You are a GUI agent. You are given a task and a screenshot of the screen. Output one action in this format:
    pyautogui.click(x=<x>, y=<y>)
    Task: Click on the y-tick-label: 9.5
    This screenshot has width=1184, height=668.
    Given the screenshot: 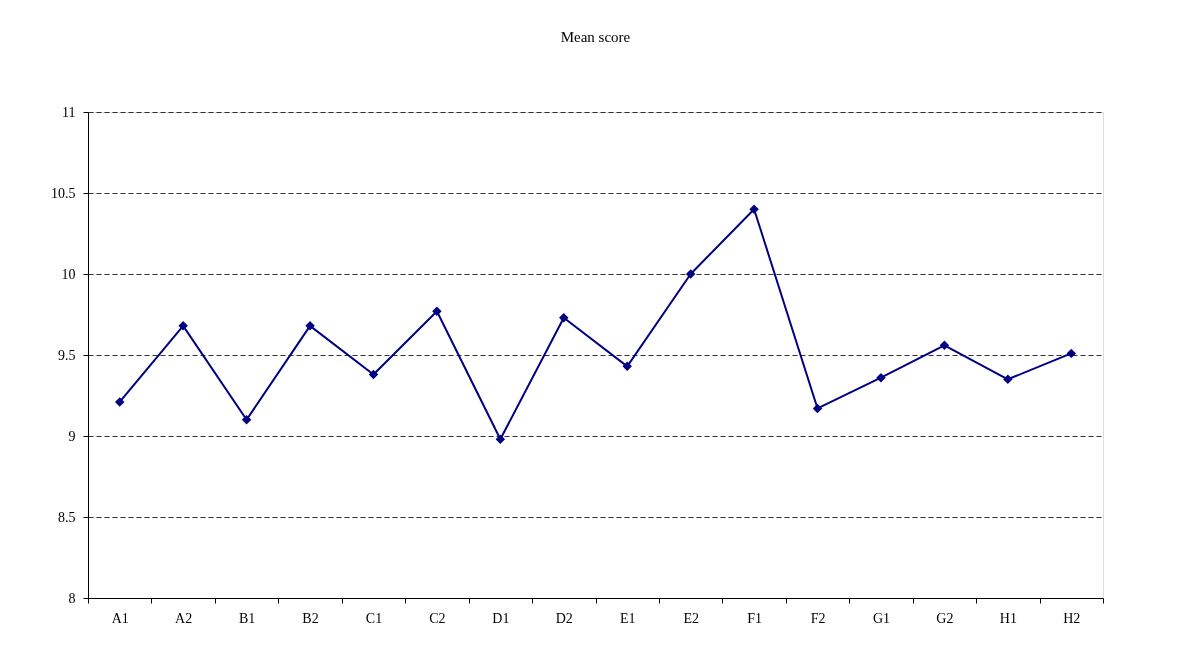 What is the action you would take?
    pyautogui.click(x=67, y=355)
    